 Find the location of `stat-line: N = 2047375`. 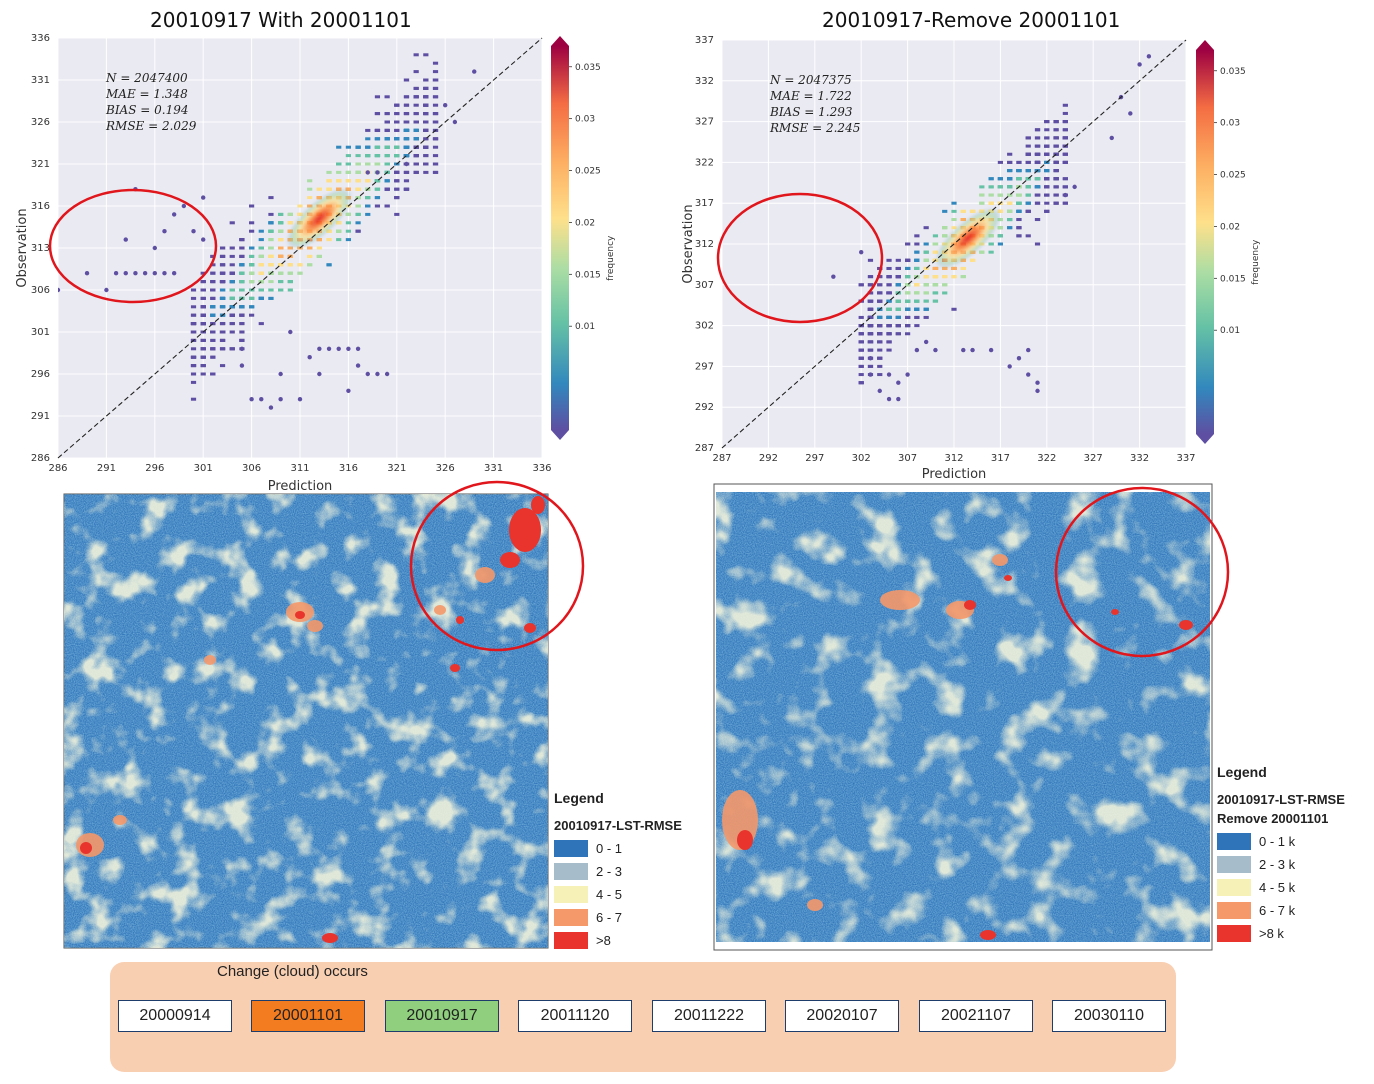

stat-line: N = 2047375 is located at coordinates (810, 80).